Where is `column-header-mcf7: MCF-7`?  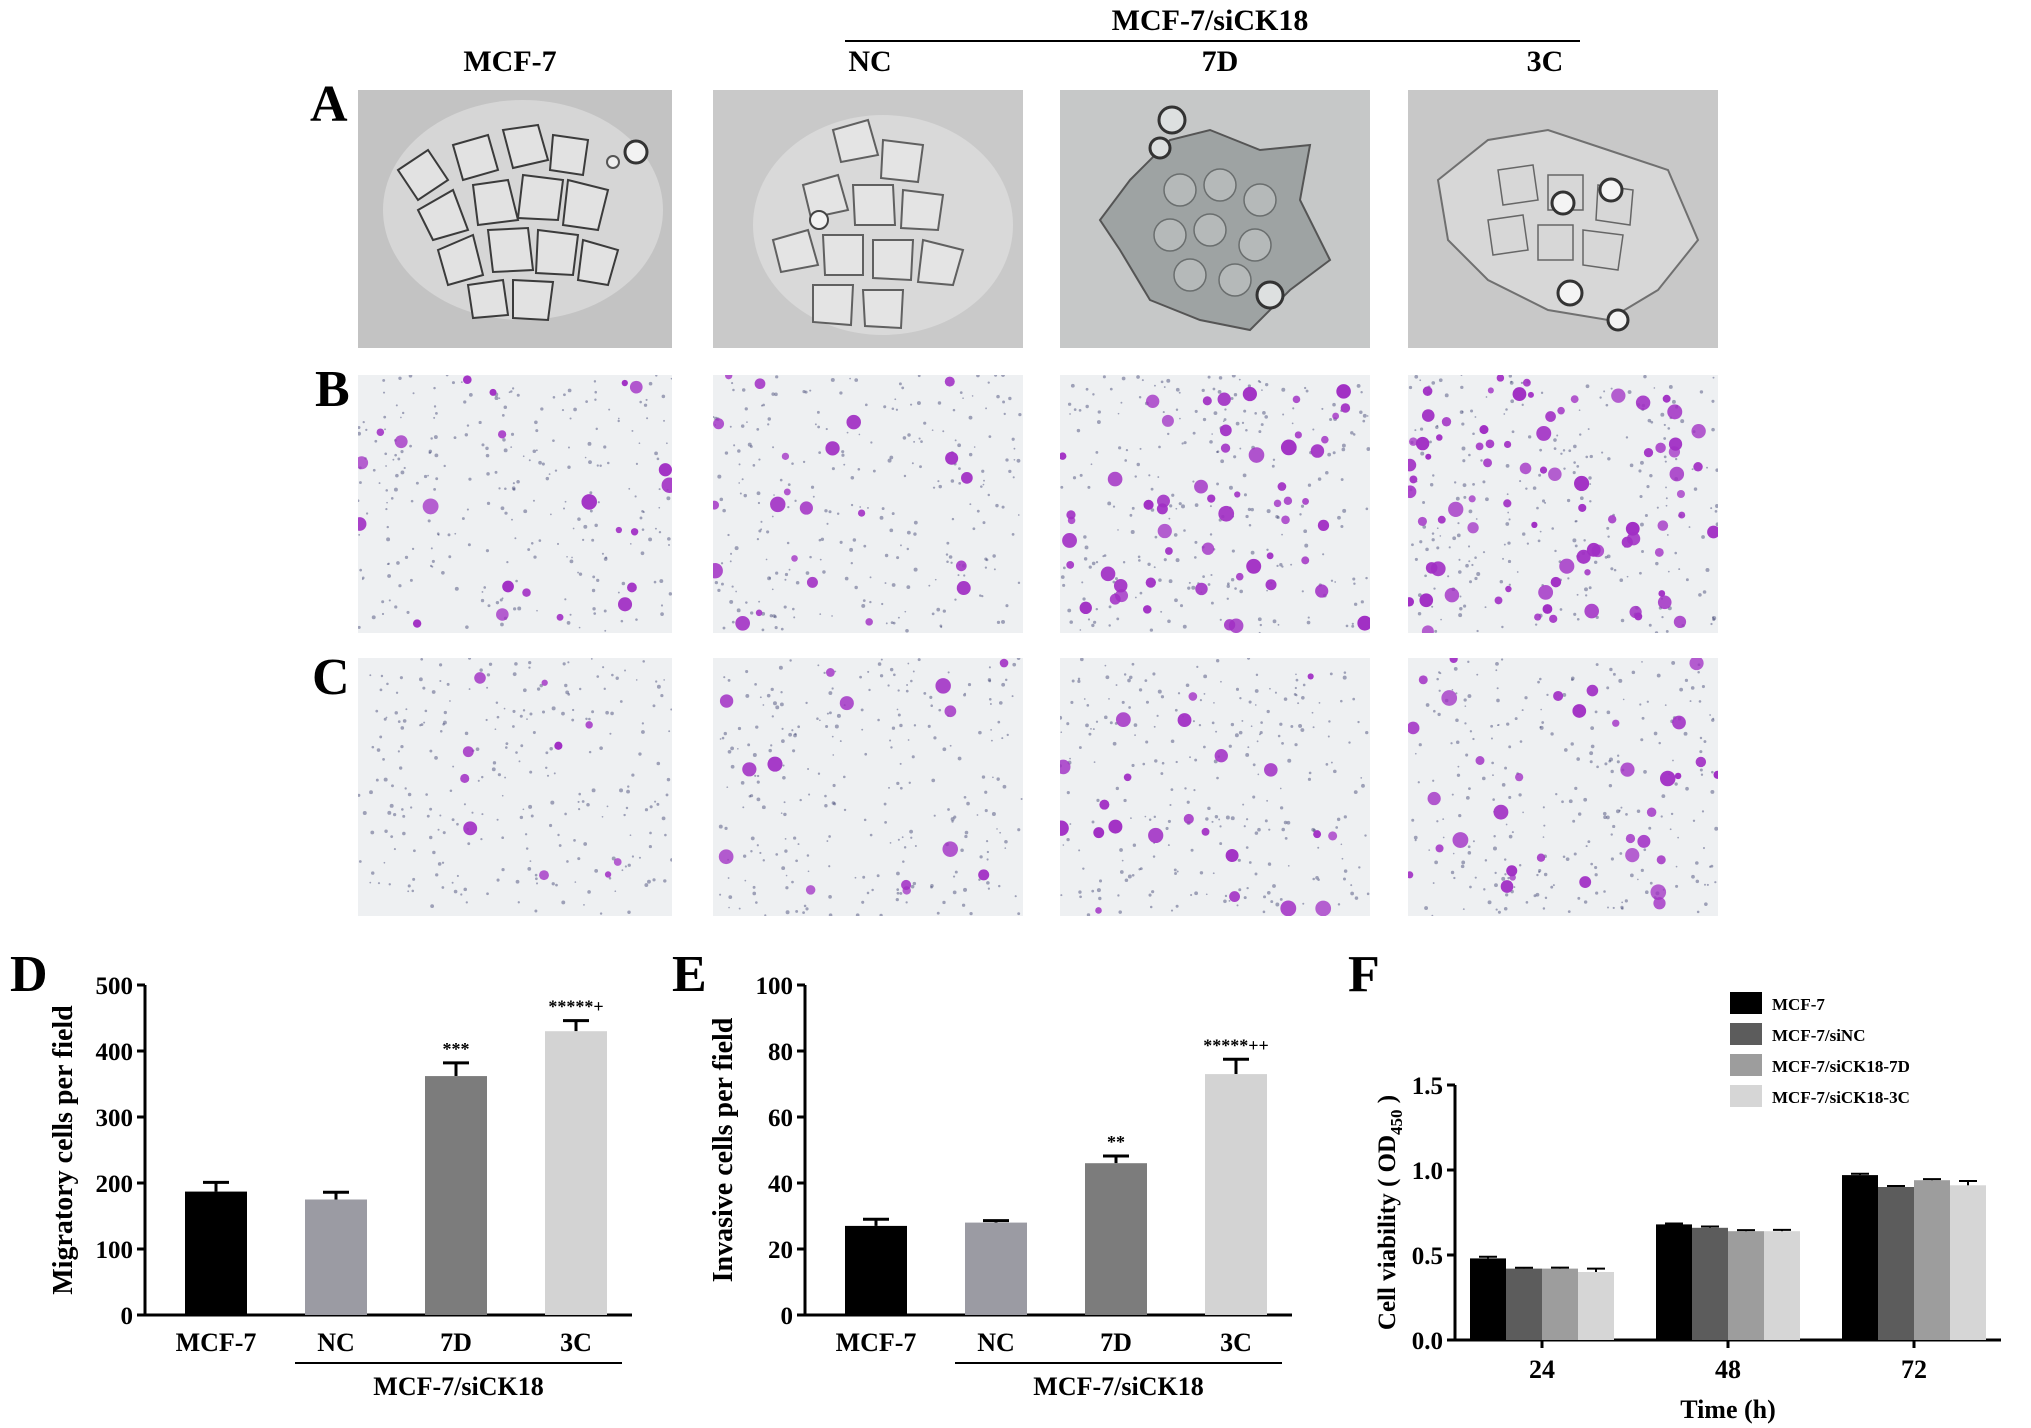
column-header-mcf7: MCF-7 is located at coordinates (510, 61).